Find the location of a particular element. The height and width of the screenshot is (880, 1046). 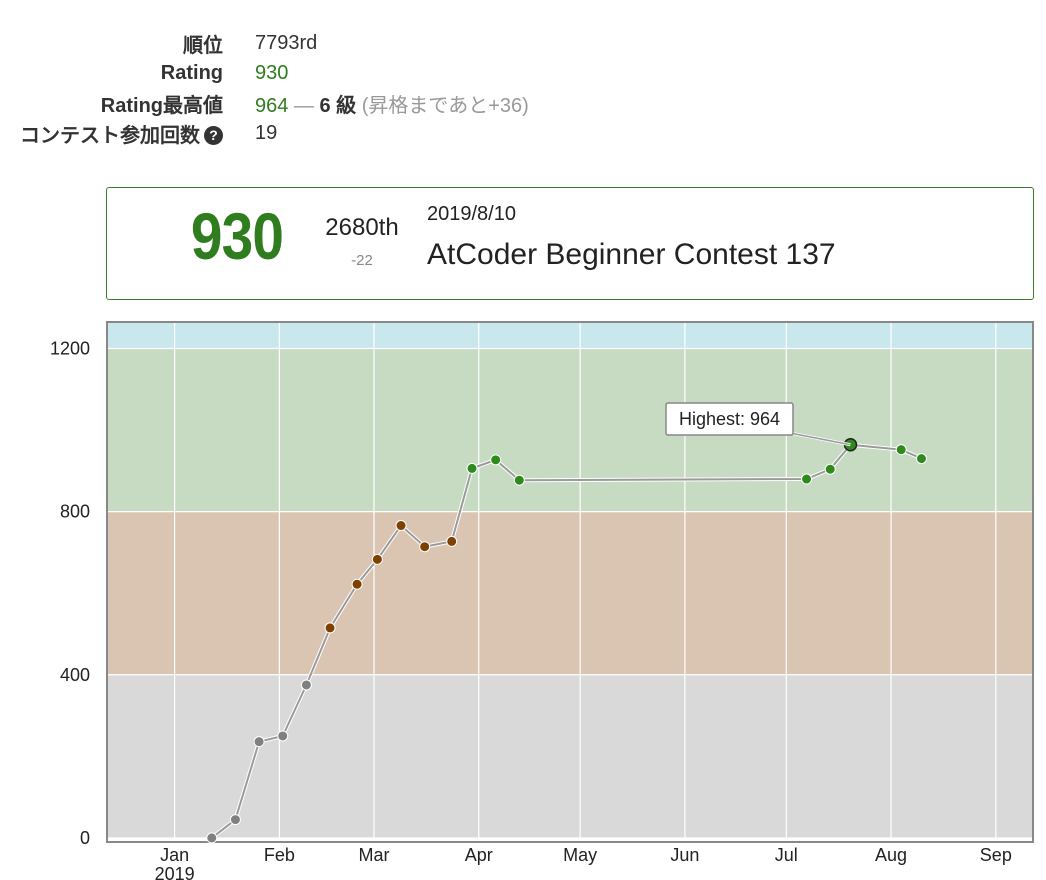

rank-row: 順位 7793rd is located at coordinates (300, 43).